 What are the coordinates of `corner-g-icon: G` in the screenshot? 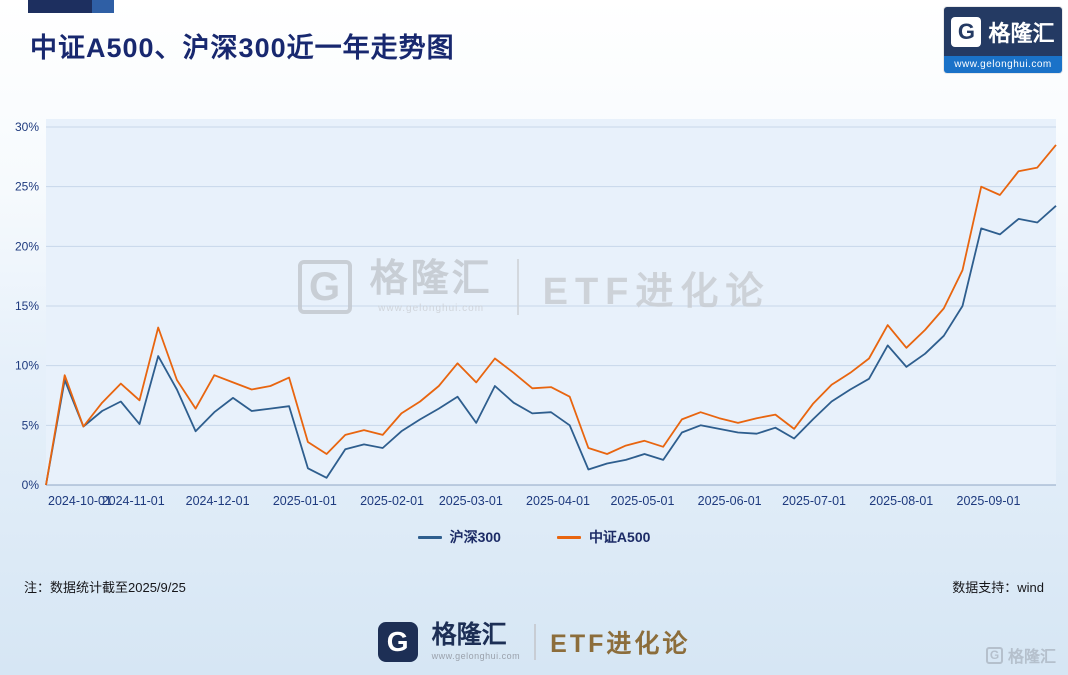 It's located at (994, 655).